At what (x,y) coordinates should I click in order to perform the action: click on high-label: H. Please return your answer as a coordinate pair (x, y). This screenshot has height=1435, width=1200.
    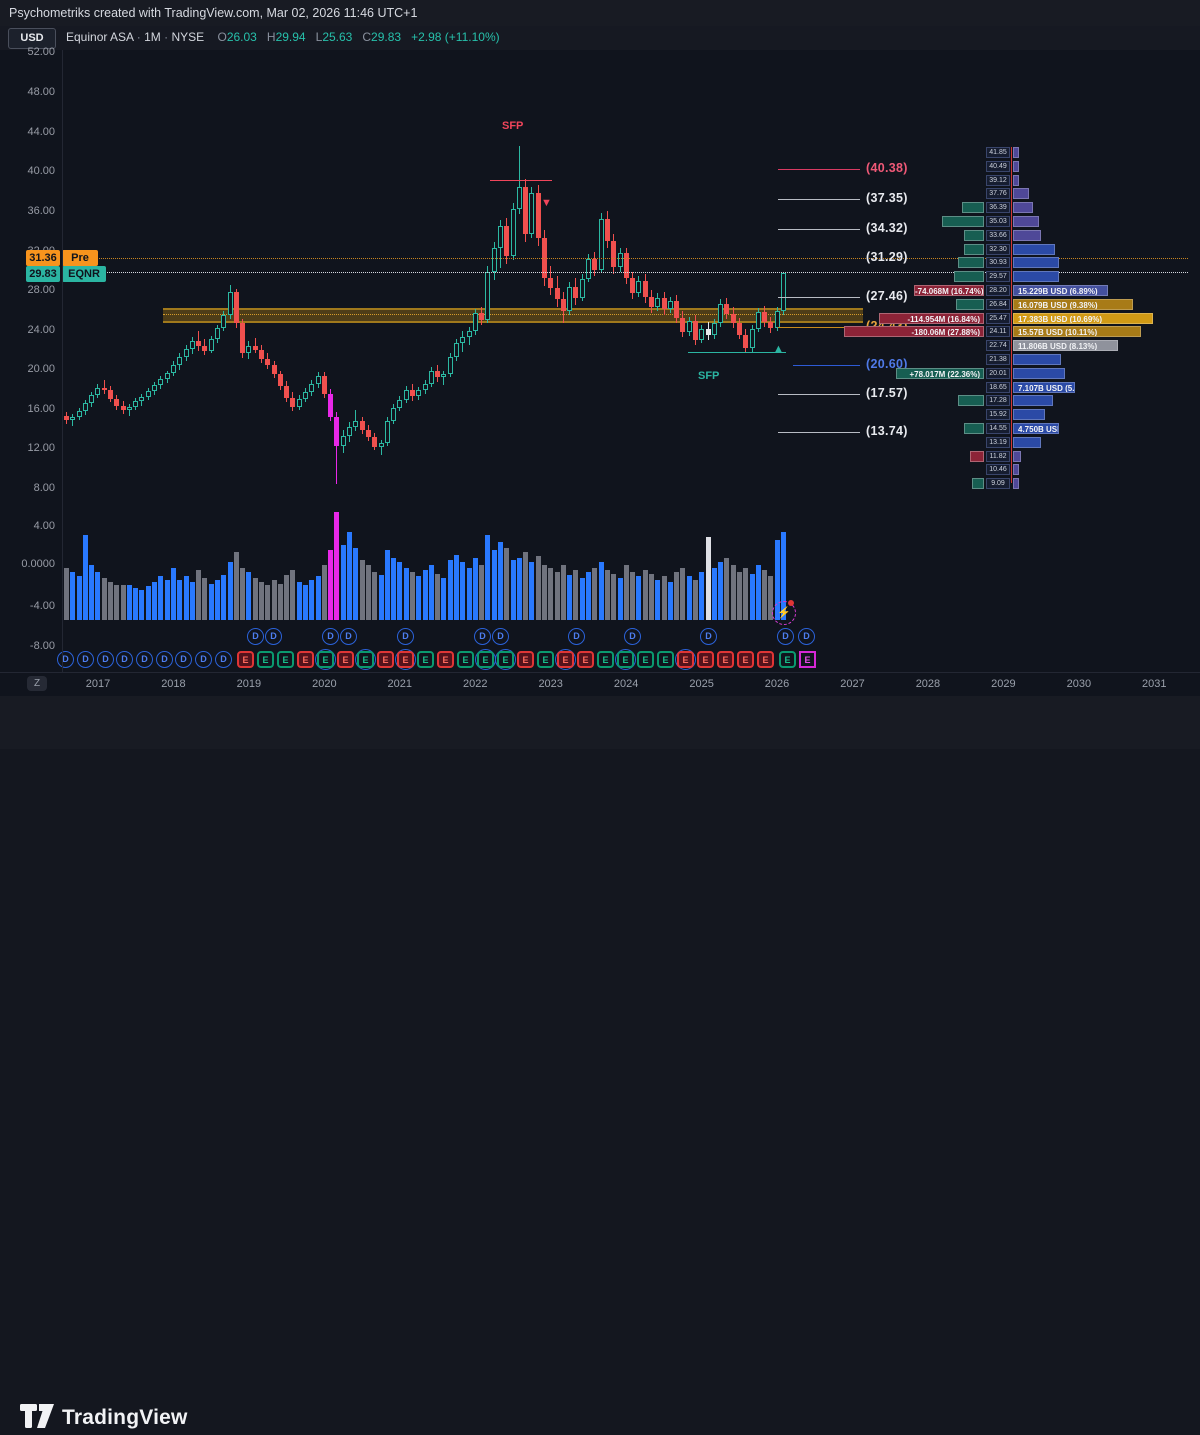
    Looking at the image, I should click on (271, 37).